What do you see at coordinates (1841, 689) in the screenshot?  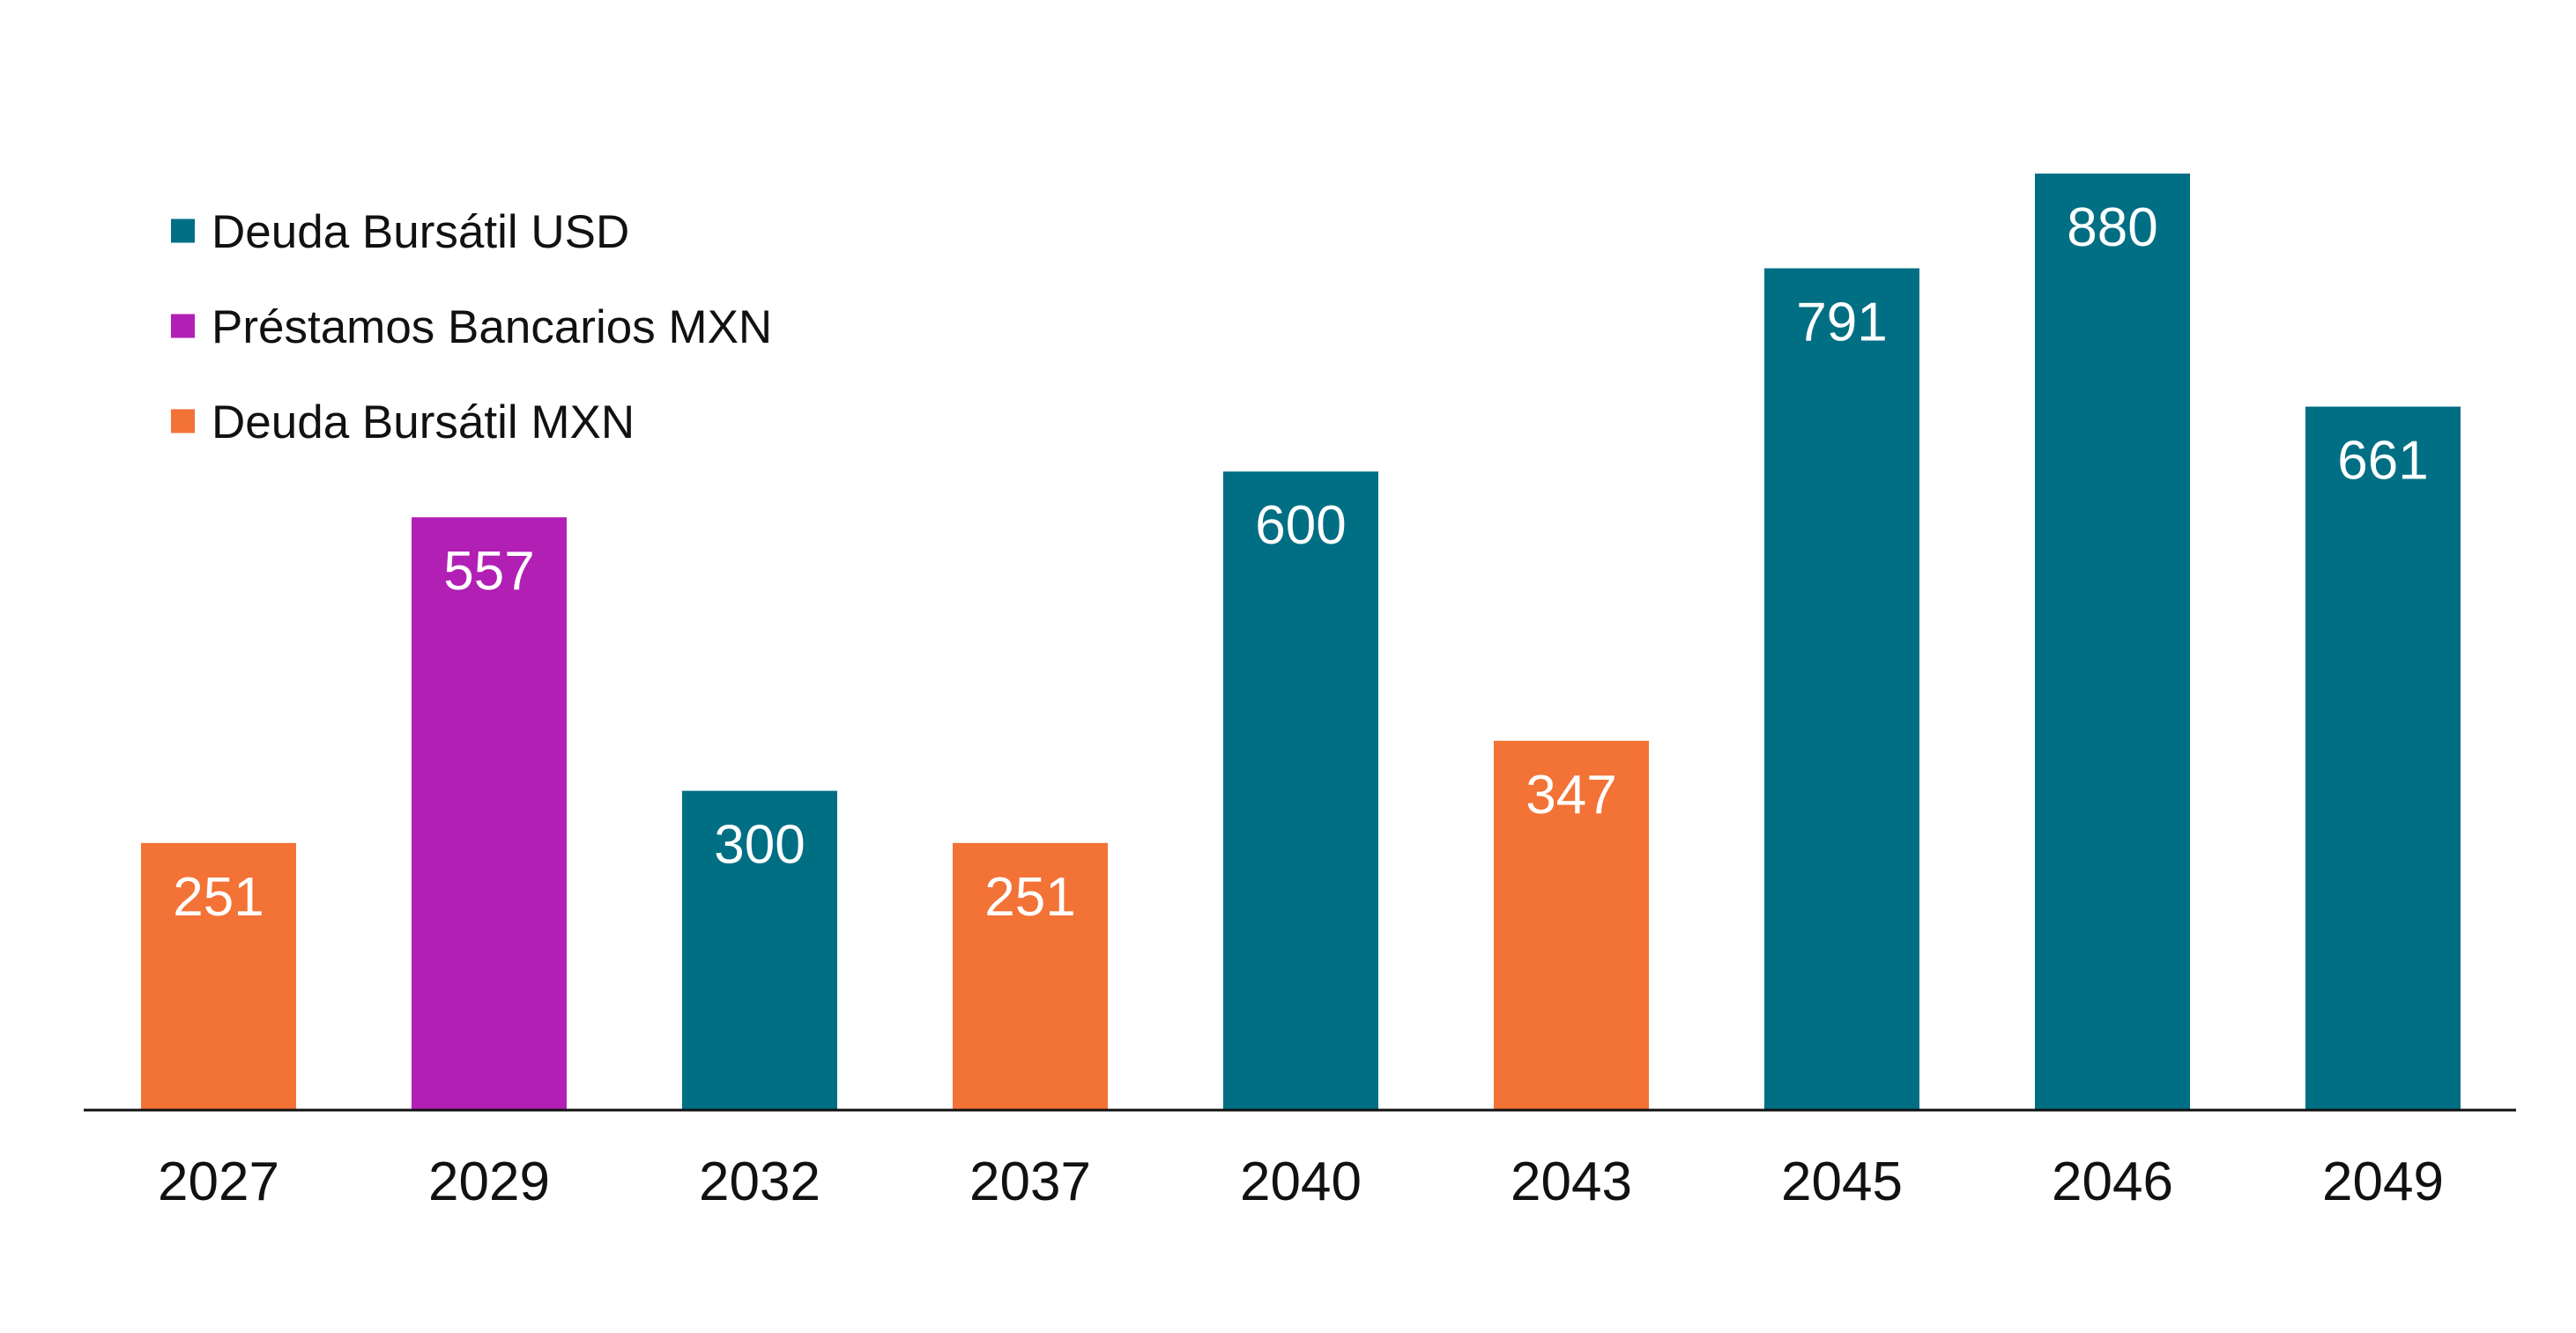 I see `bar-2045` at bounding box center [1841, 689].